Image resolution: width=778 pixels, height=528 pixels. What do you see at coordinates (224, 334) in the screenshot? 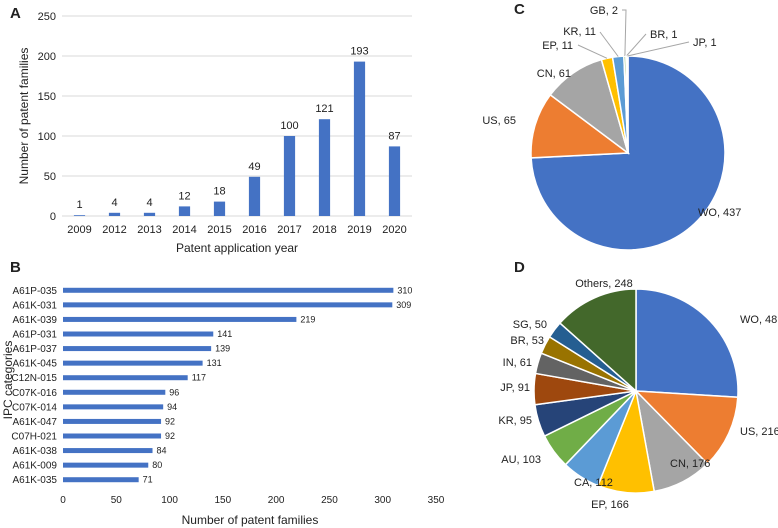
I see `data-label: 141` at bounding box center [224, 334].